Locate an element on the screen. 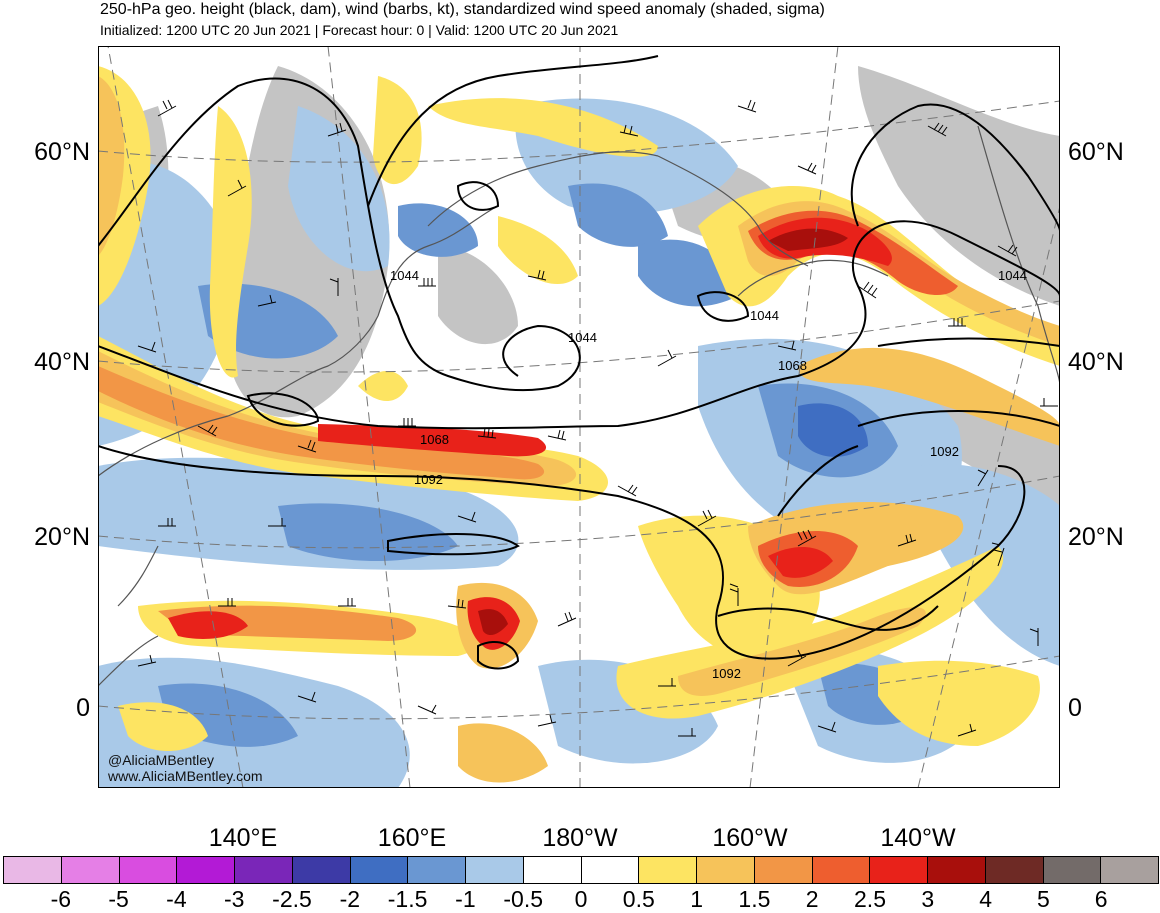 Image resolution: width=1160 pixels, height=913 pixels. lon-label: 180°W is located at coordinates (580, 838).